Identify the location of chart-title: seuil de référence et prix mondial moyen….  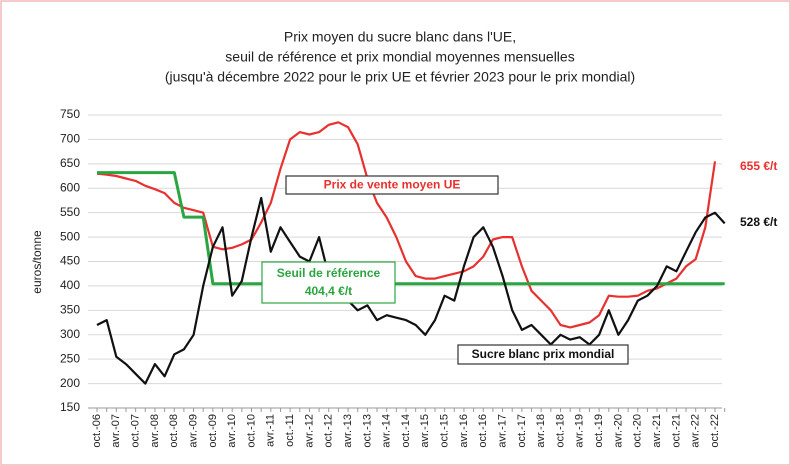
(399, 57).